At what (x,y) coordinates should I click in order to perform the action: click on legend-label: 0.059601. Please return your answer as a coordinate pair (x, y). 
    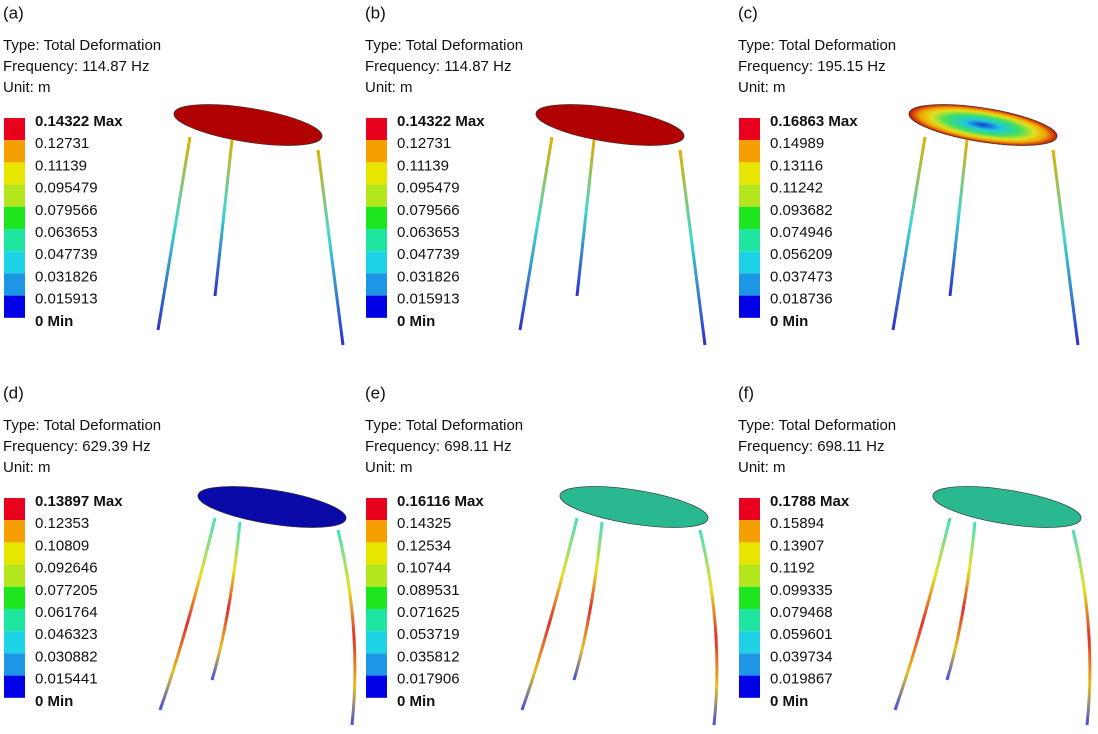
    Looking at the image, I should click on (801, 634).